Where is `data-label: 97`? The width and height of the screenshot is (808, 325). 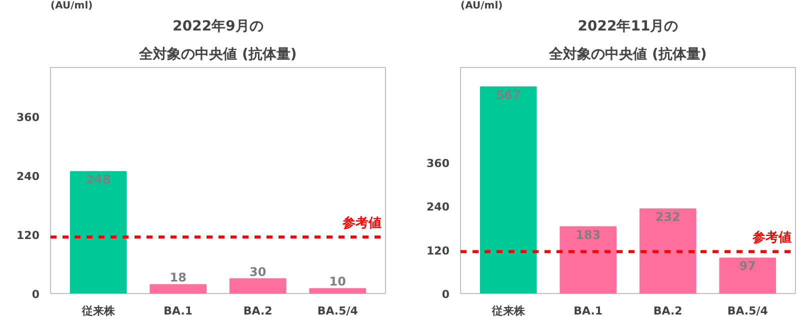
data-label: 97 is located at coordinates (747, 266).